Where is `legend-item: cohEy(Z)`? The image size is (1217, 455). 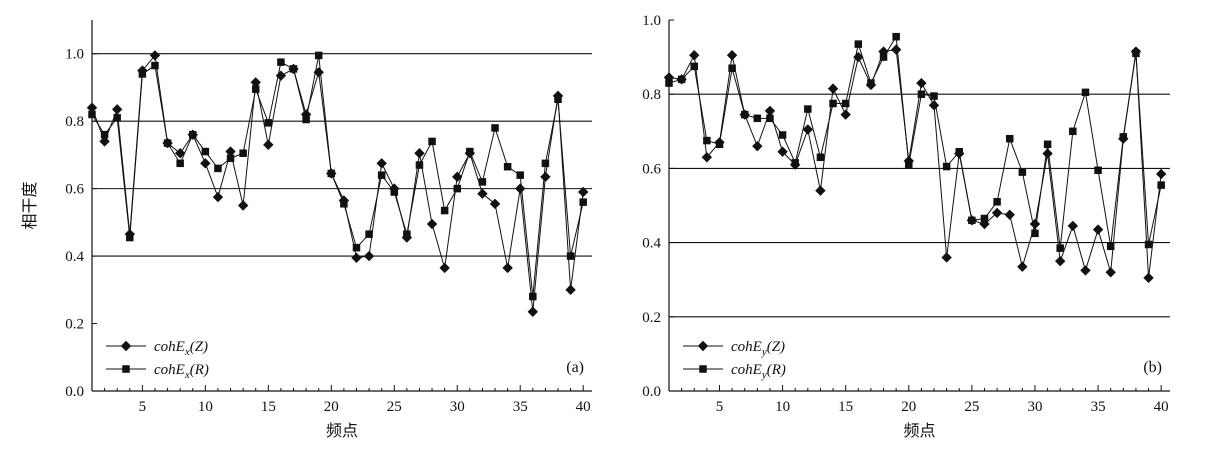 legend-item: cohEy(Z) is located at coordinates (734, 348).